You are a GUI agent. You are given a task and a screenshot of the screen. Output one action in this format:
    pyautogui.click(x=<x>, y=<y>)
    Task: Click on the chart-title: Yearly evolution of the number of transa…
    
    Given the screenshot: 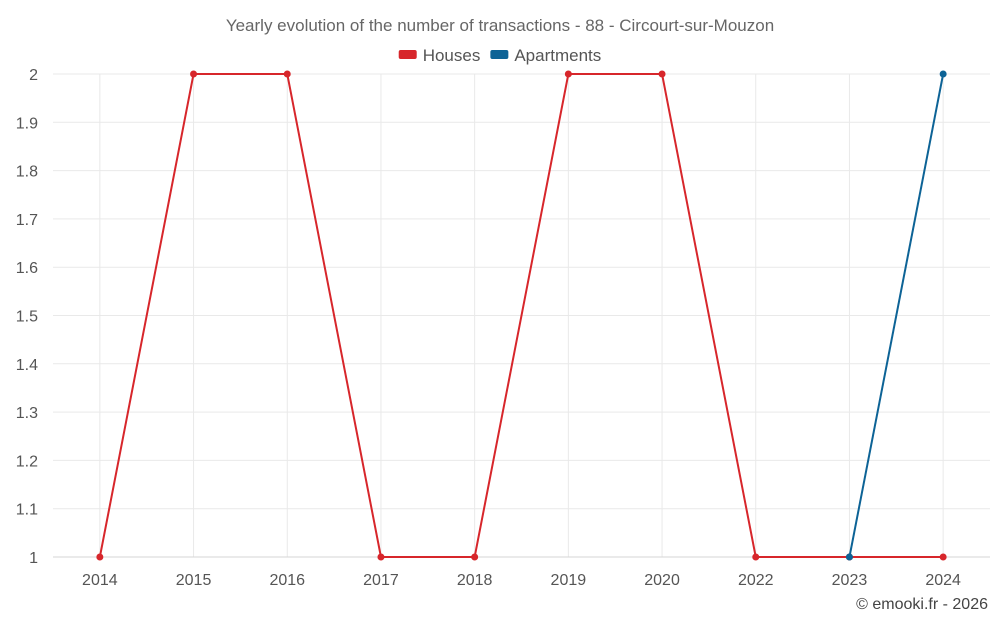 What is the action you would take?
    pyautogui.click(x=500, y=25)
    